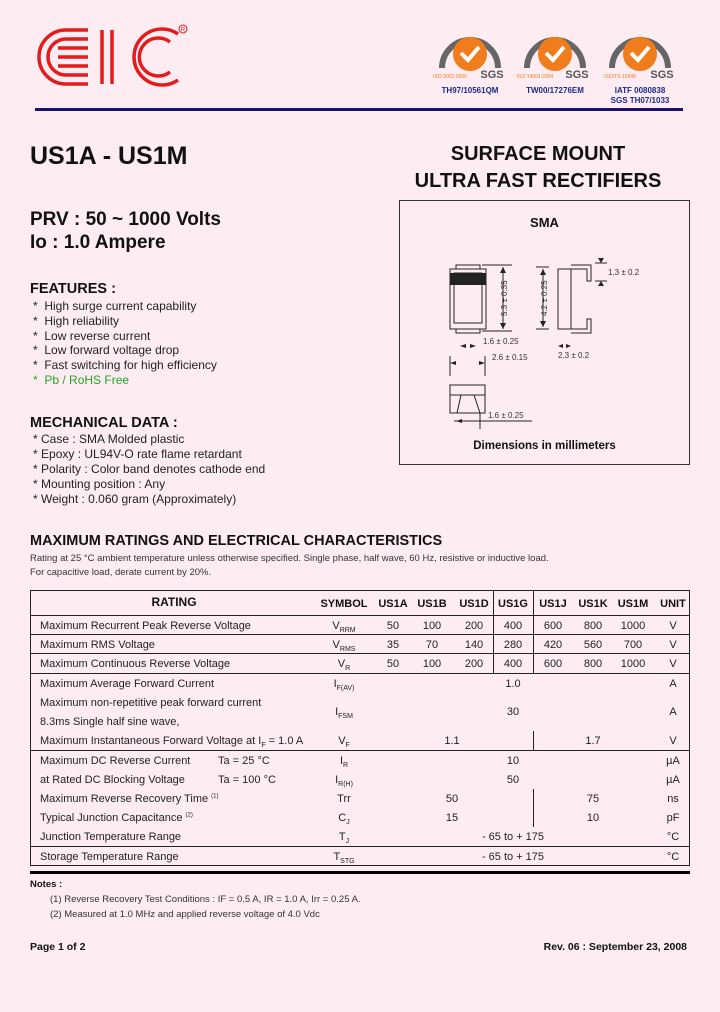 This screenshot has height=1012, width=720. I want to click on symbol-subscript: RRM, so click(347, 631).